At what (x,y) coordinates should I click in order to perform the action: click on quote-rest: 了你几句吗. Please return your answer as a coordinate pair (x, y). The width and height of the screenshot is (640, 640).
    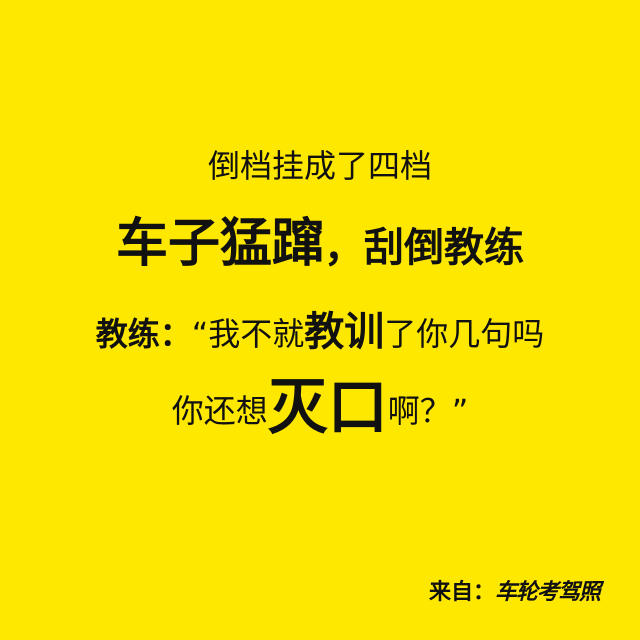
    Looking at the image, I should click on (464, 334).